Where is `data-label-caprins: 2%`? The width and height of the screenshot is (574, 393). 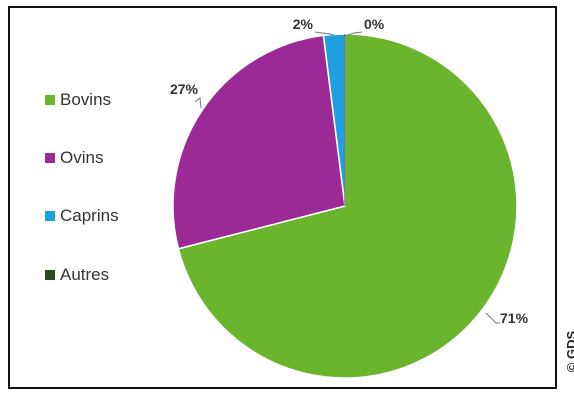
data-label-caprins: 2% is located at coordinates (303, 24).